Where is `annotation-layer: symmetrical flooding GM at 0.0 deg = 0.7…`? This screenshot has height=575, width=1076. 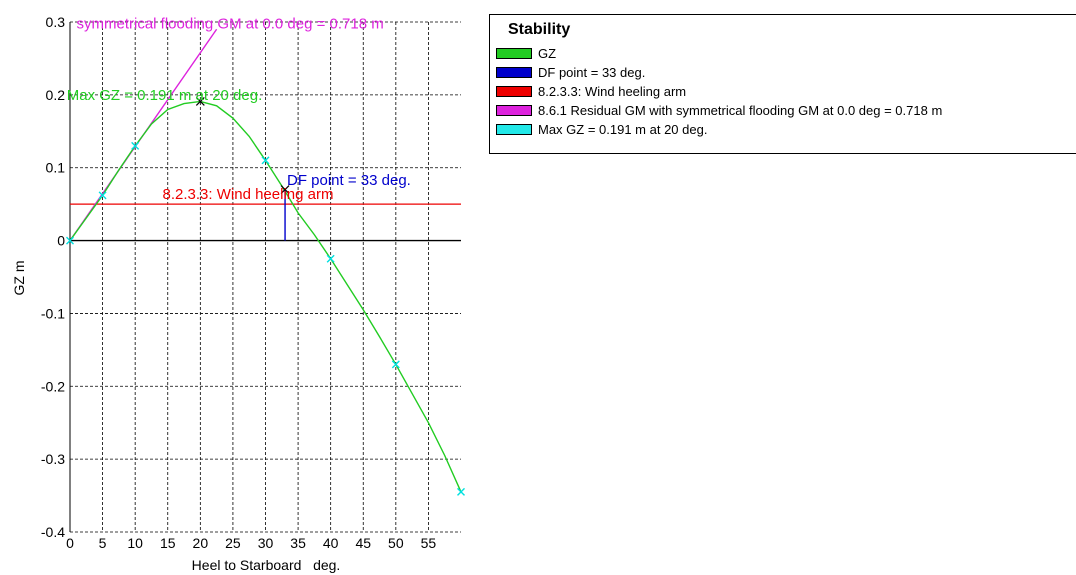 annotation-layer: symmetrical flooding GM at 0.0 deg = 0.7… is located at coordinates (239, 109).